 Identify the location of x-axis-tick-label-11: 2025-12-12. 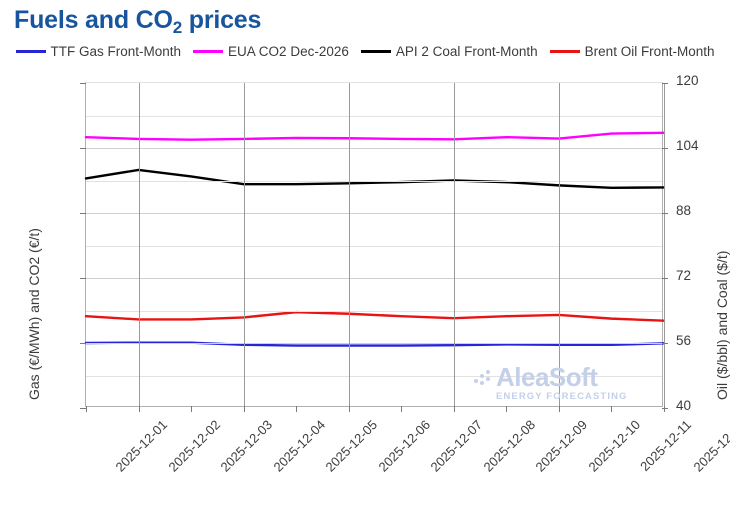
(710, 446).